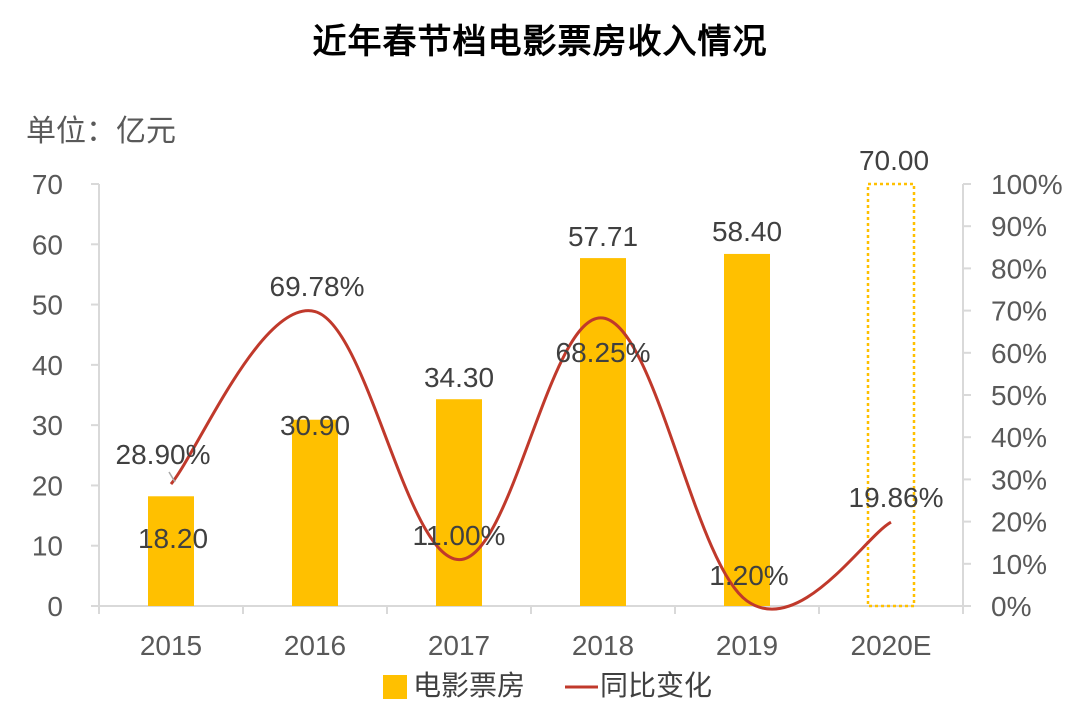 The height and width of the screenshot is (725, 1080). Describe the element at coordinates (459, 645) in the screenshot. I see `x-tick-label: 2017` at that location.